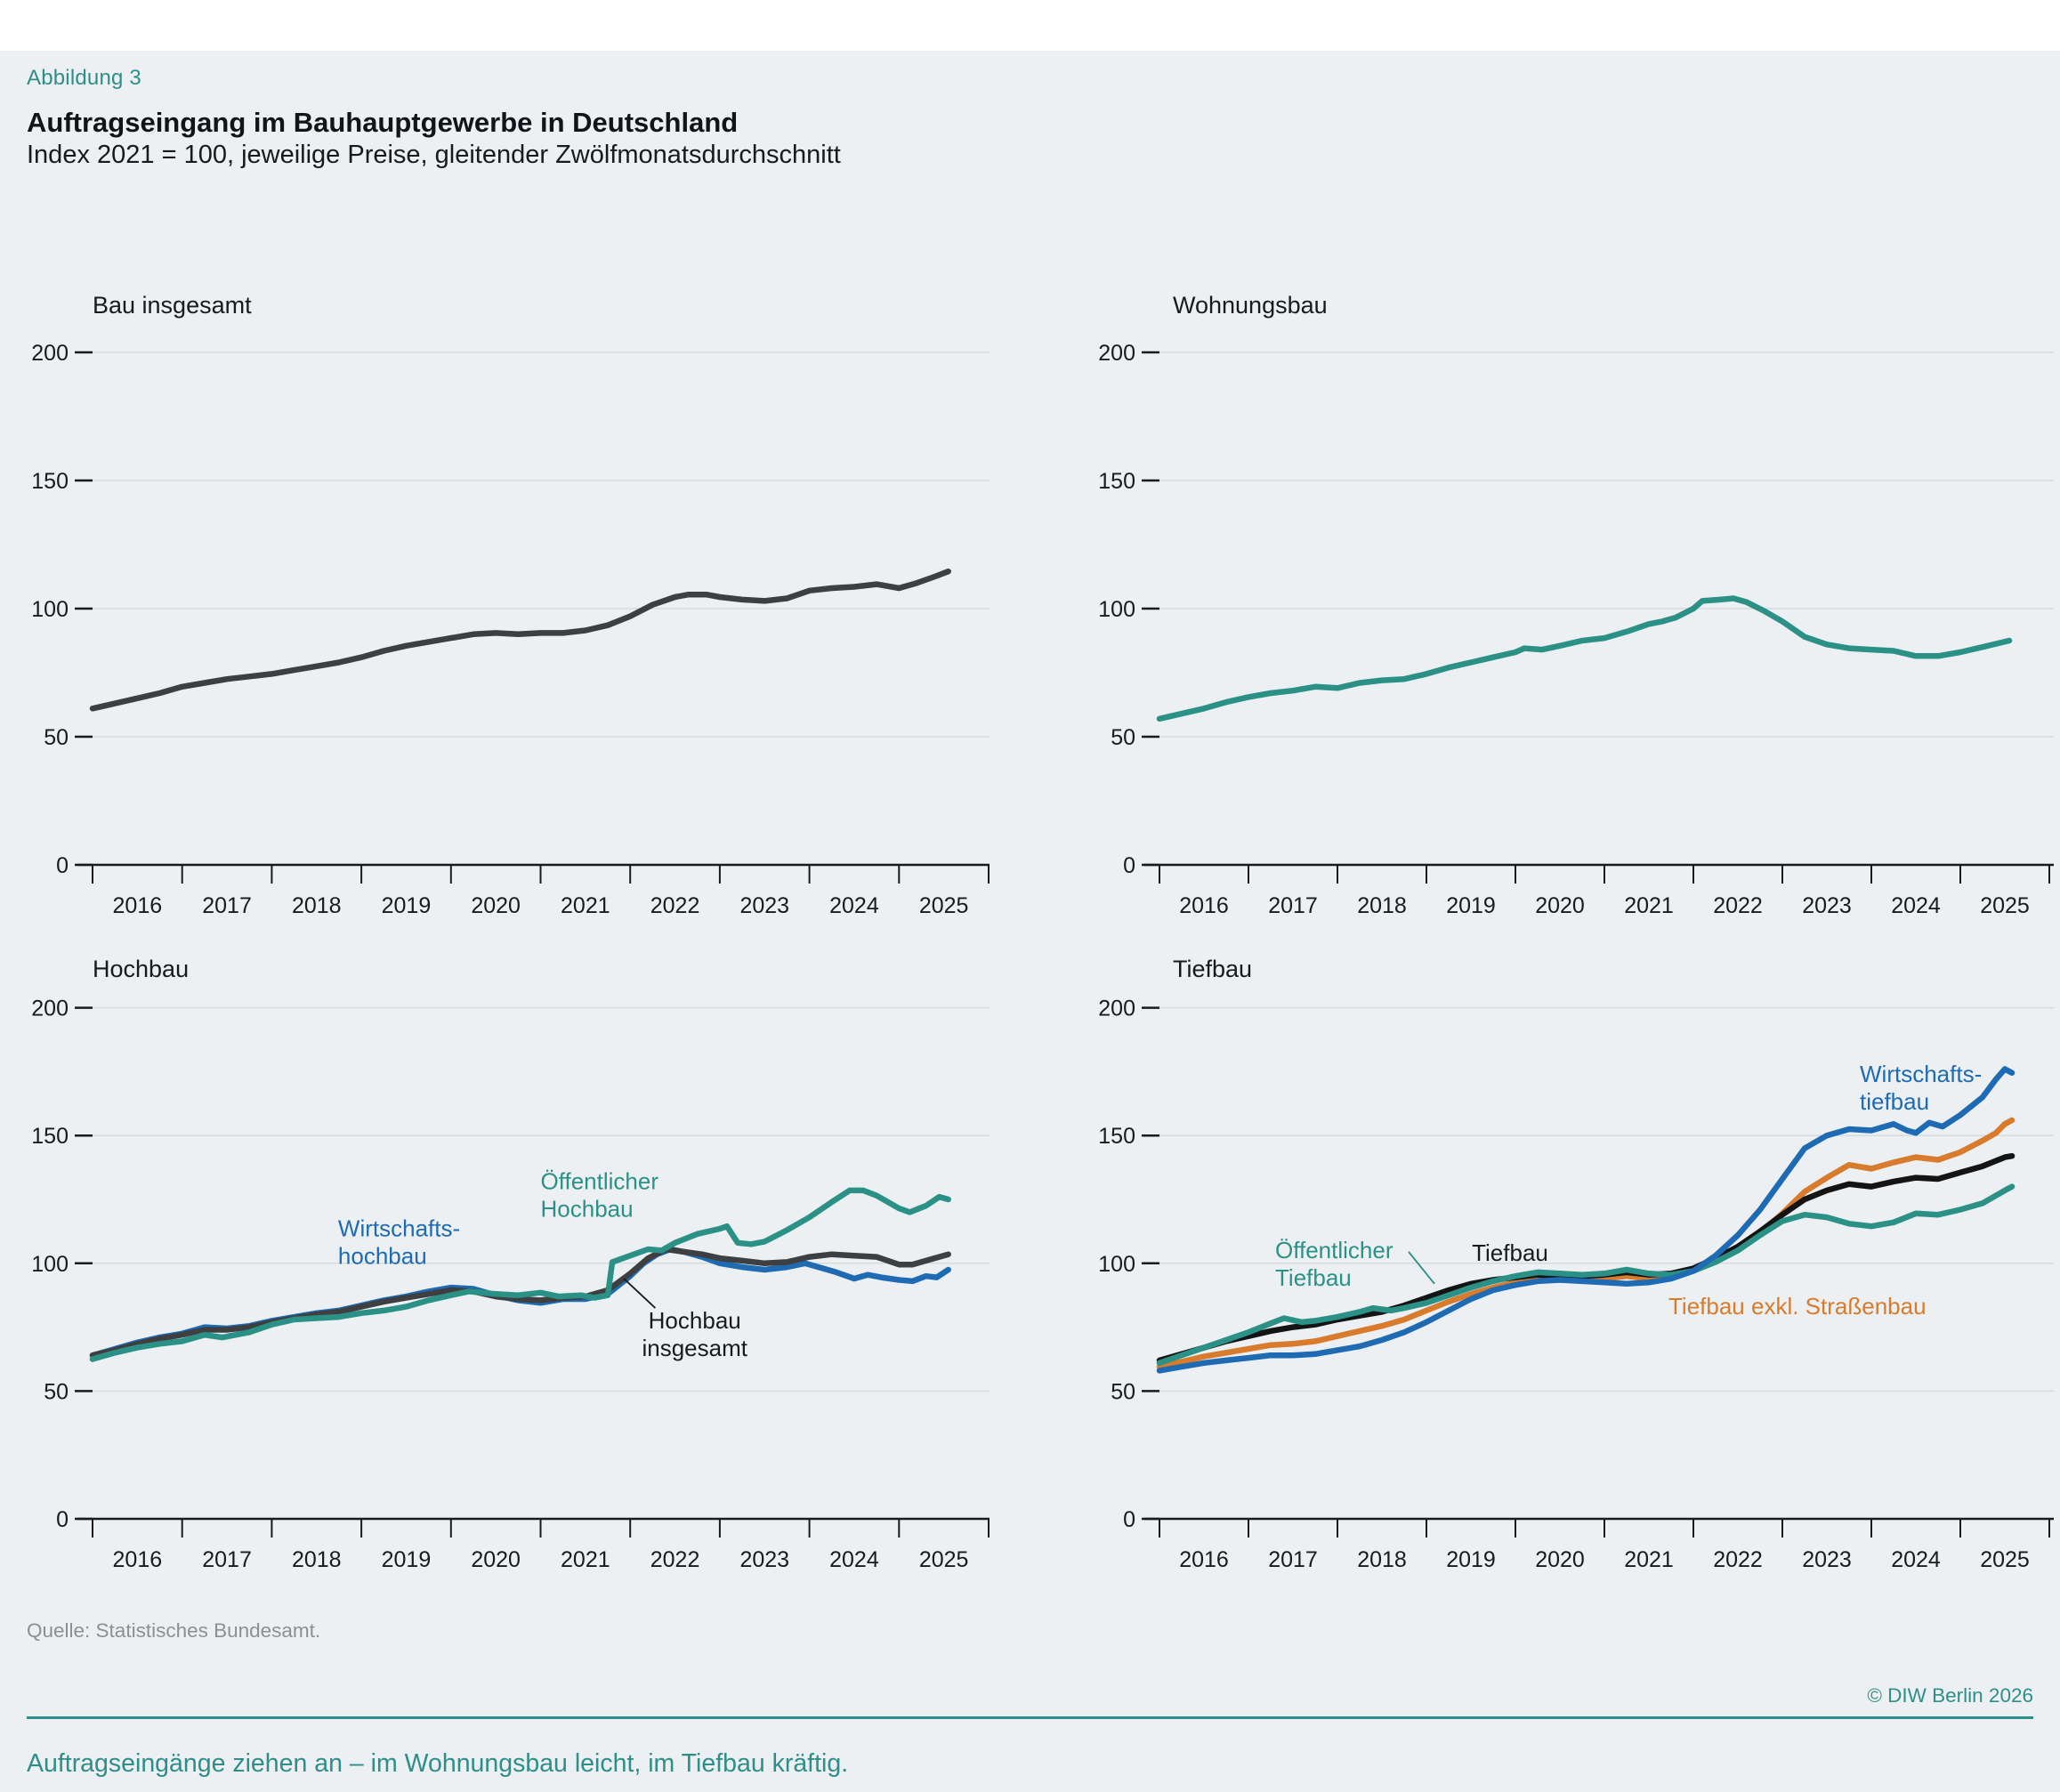  I want to click on copyright-note: © DIW Berlin 2026, so click(1950, 1695).